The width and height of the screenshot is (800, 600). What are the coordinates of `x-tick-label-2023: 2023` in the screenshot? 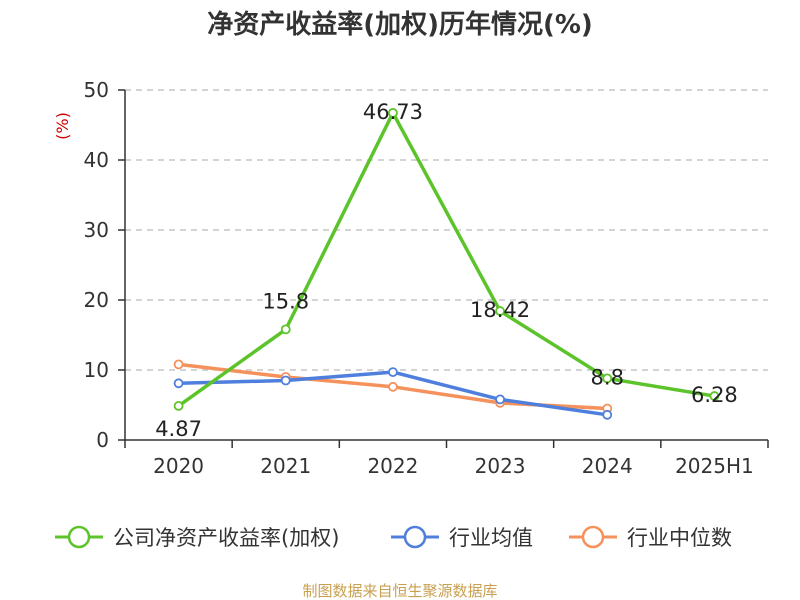 It's located at (500, 466).